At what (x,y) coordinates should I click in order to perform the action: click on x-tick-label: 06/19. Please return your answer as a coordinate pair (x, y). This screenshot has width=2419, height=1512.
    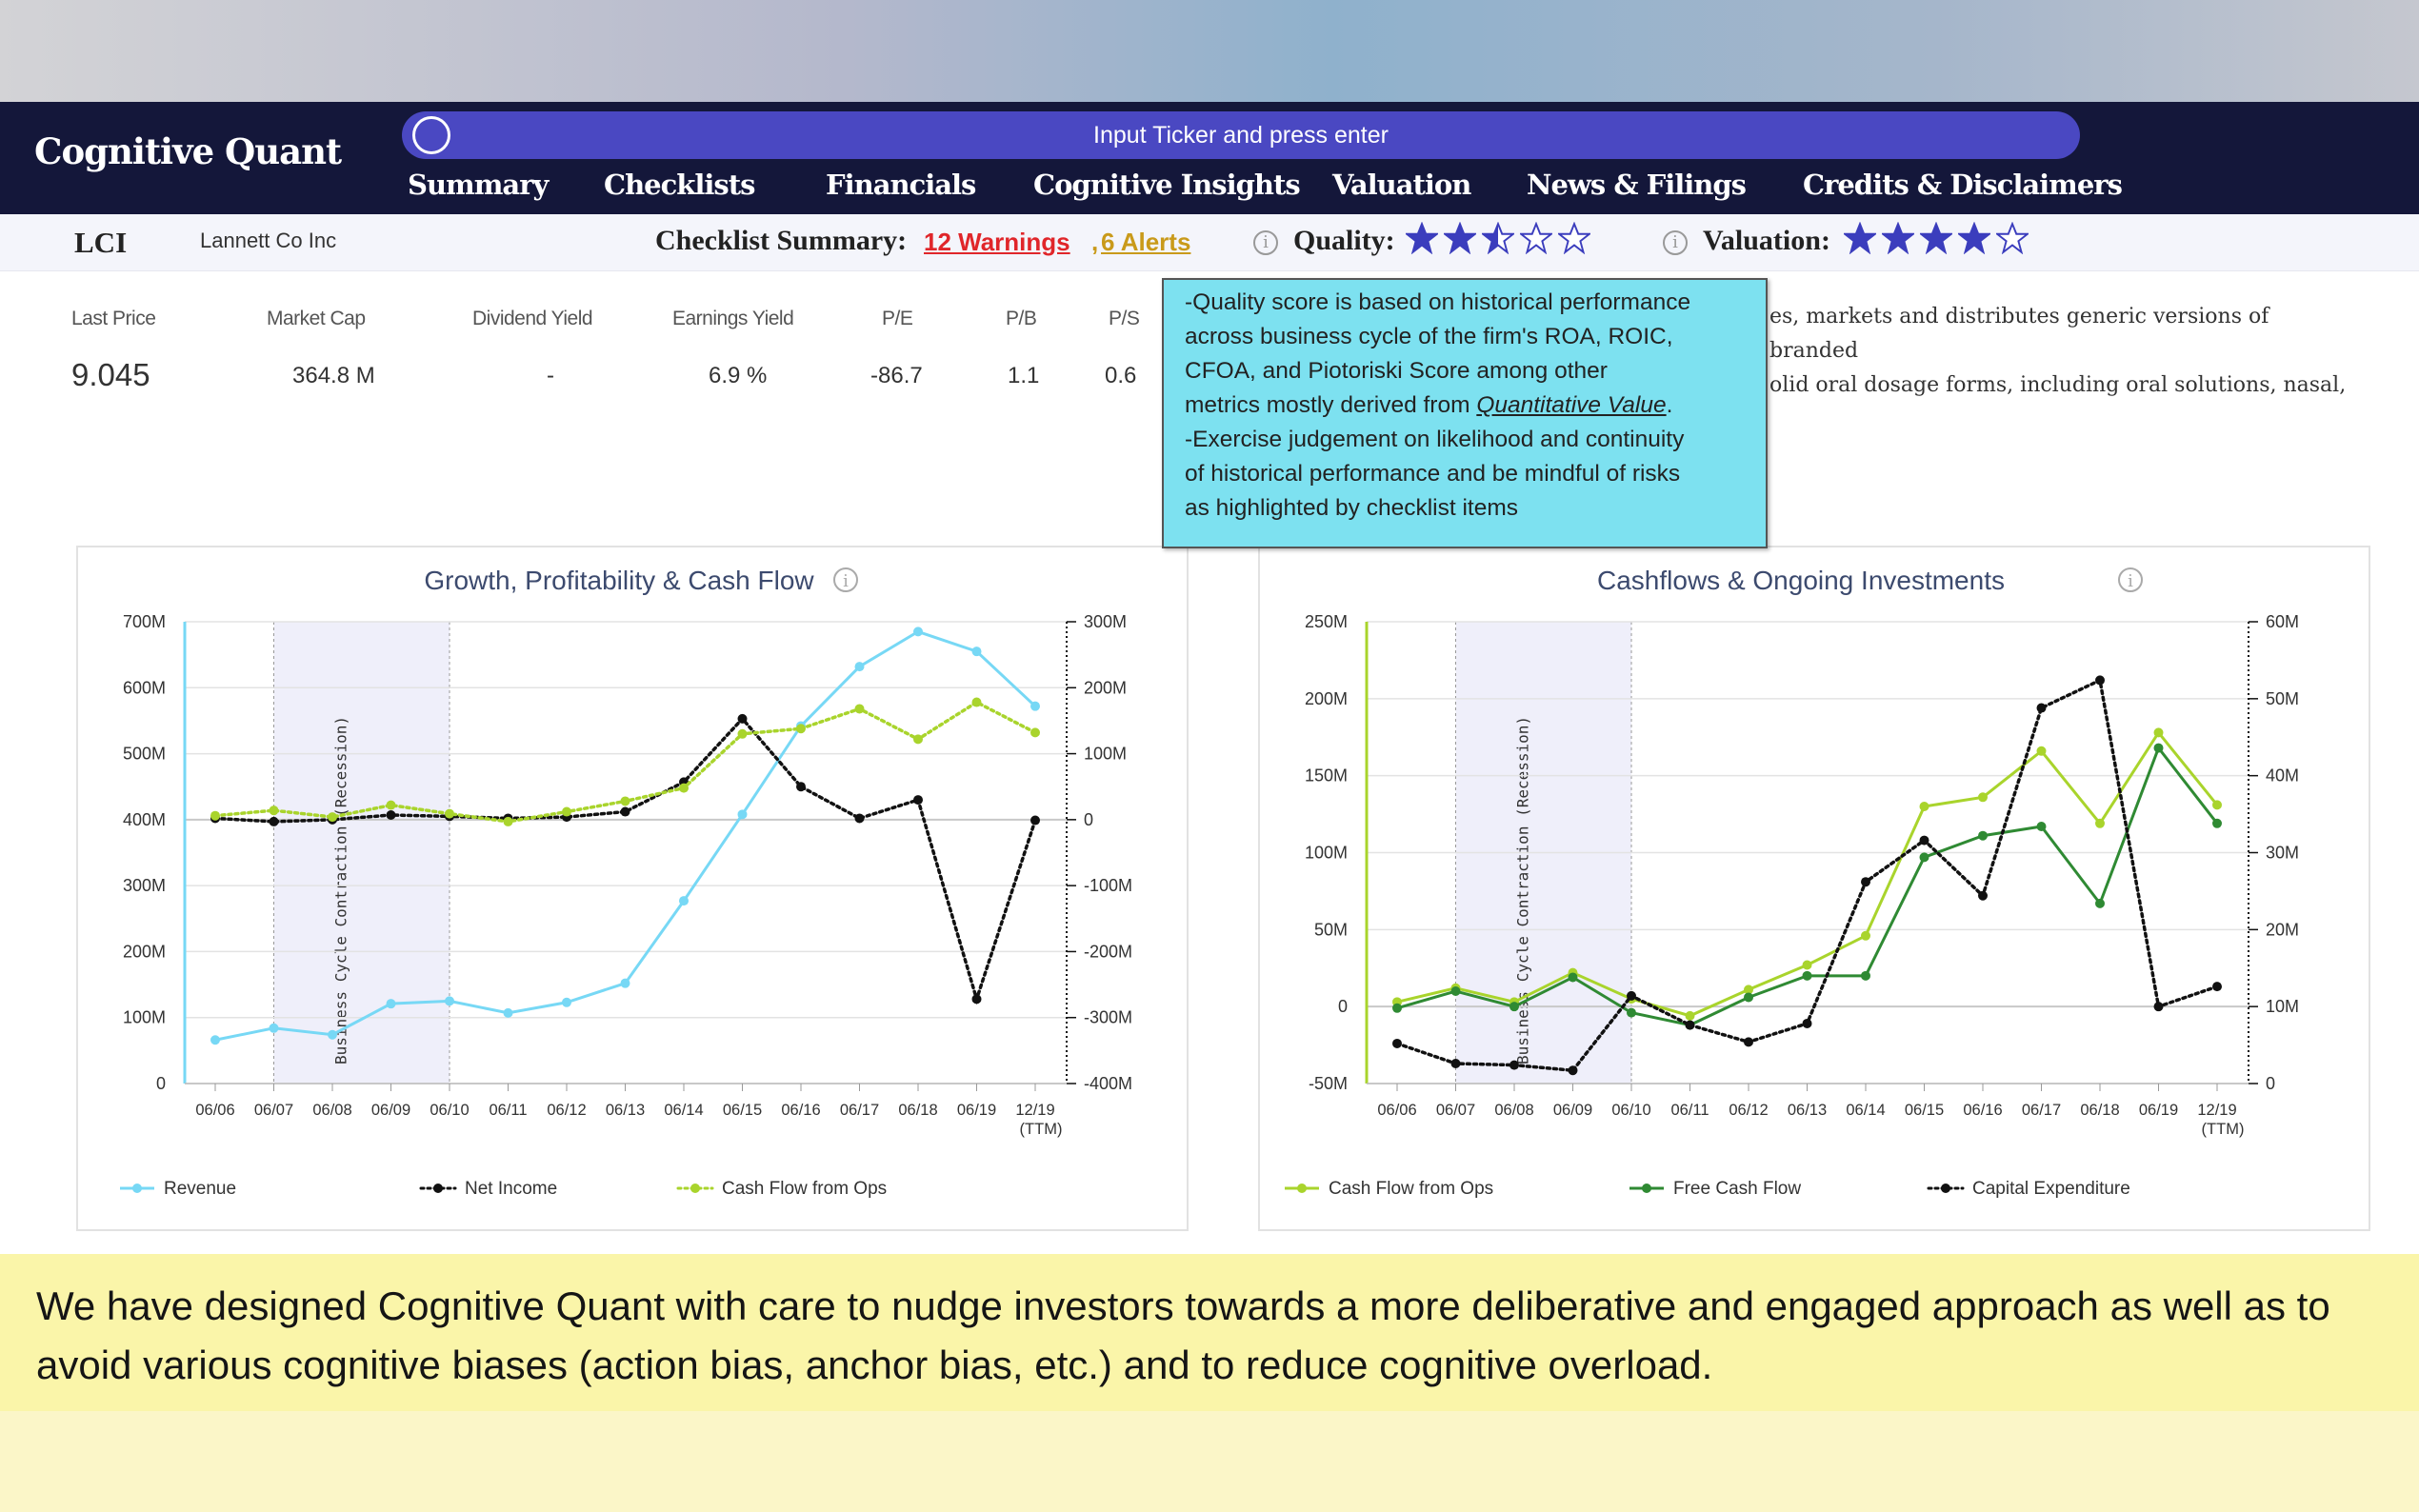
    Looking at the image, I should click on (2158, 1110).